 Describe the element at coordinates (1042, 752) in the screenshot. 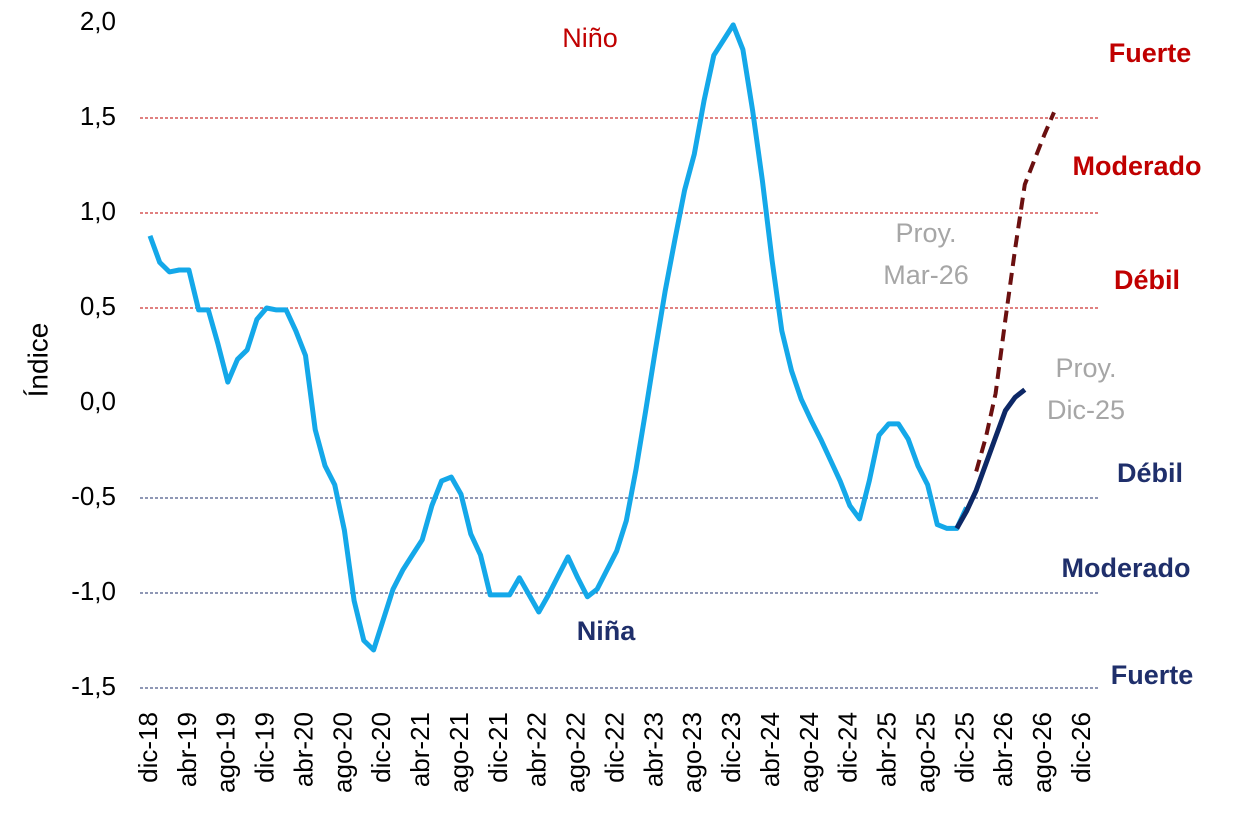

I see `x-tick-label: ago-26` at that location.